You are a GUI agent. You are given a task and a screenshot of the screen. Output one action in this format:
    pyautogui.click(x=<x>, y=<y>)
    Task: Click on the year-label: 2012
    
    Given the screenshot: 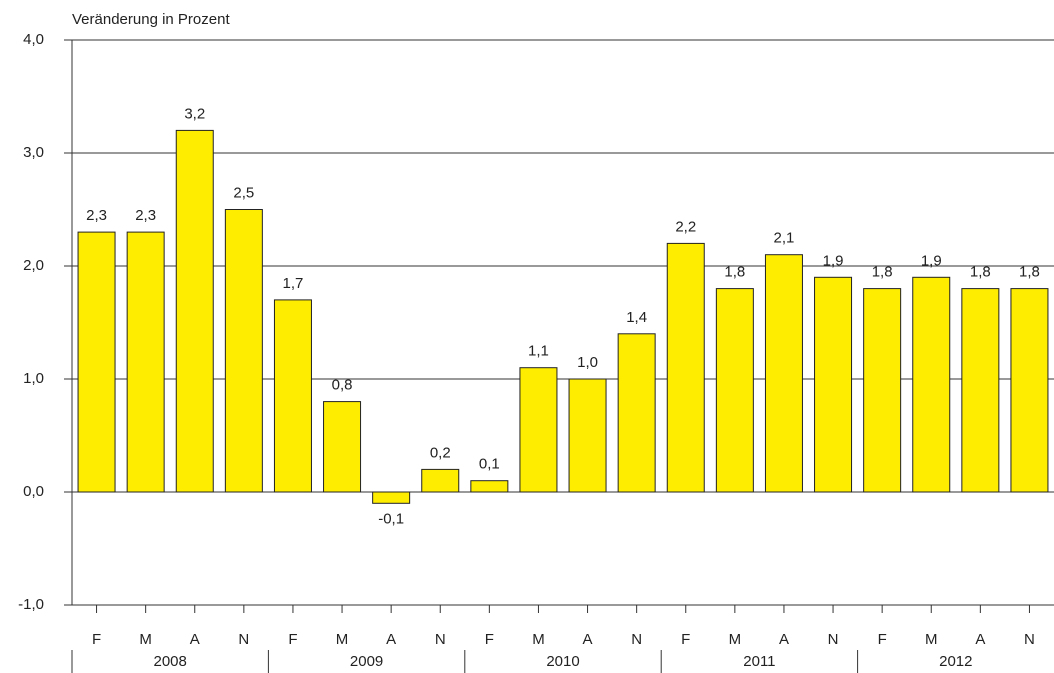 What is the action you would take?
    pyautogui.click(x=955, y=661)
    